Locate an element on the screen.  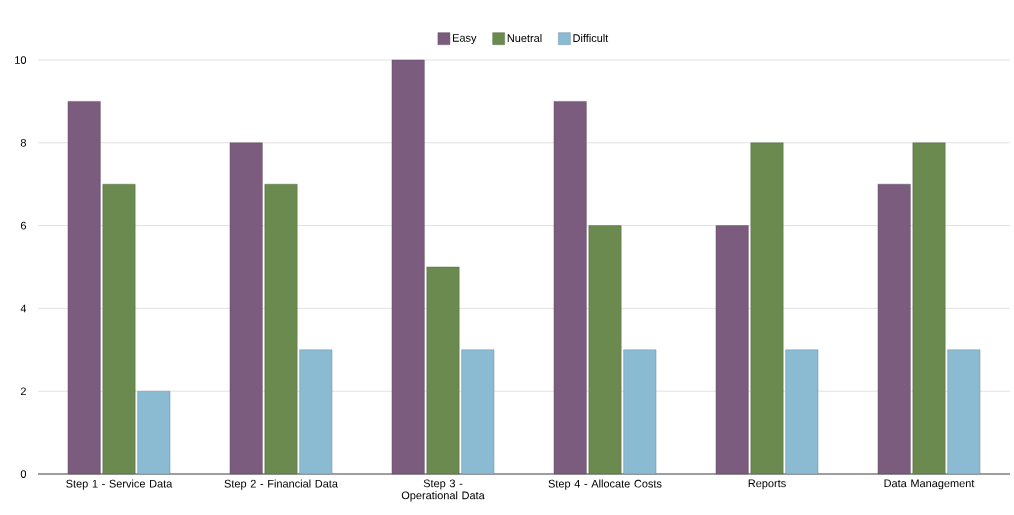
legend-label: Difficult is located at coordinates (591, 38).